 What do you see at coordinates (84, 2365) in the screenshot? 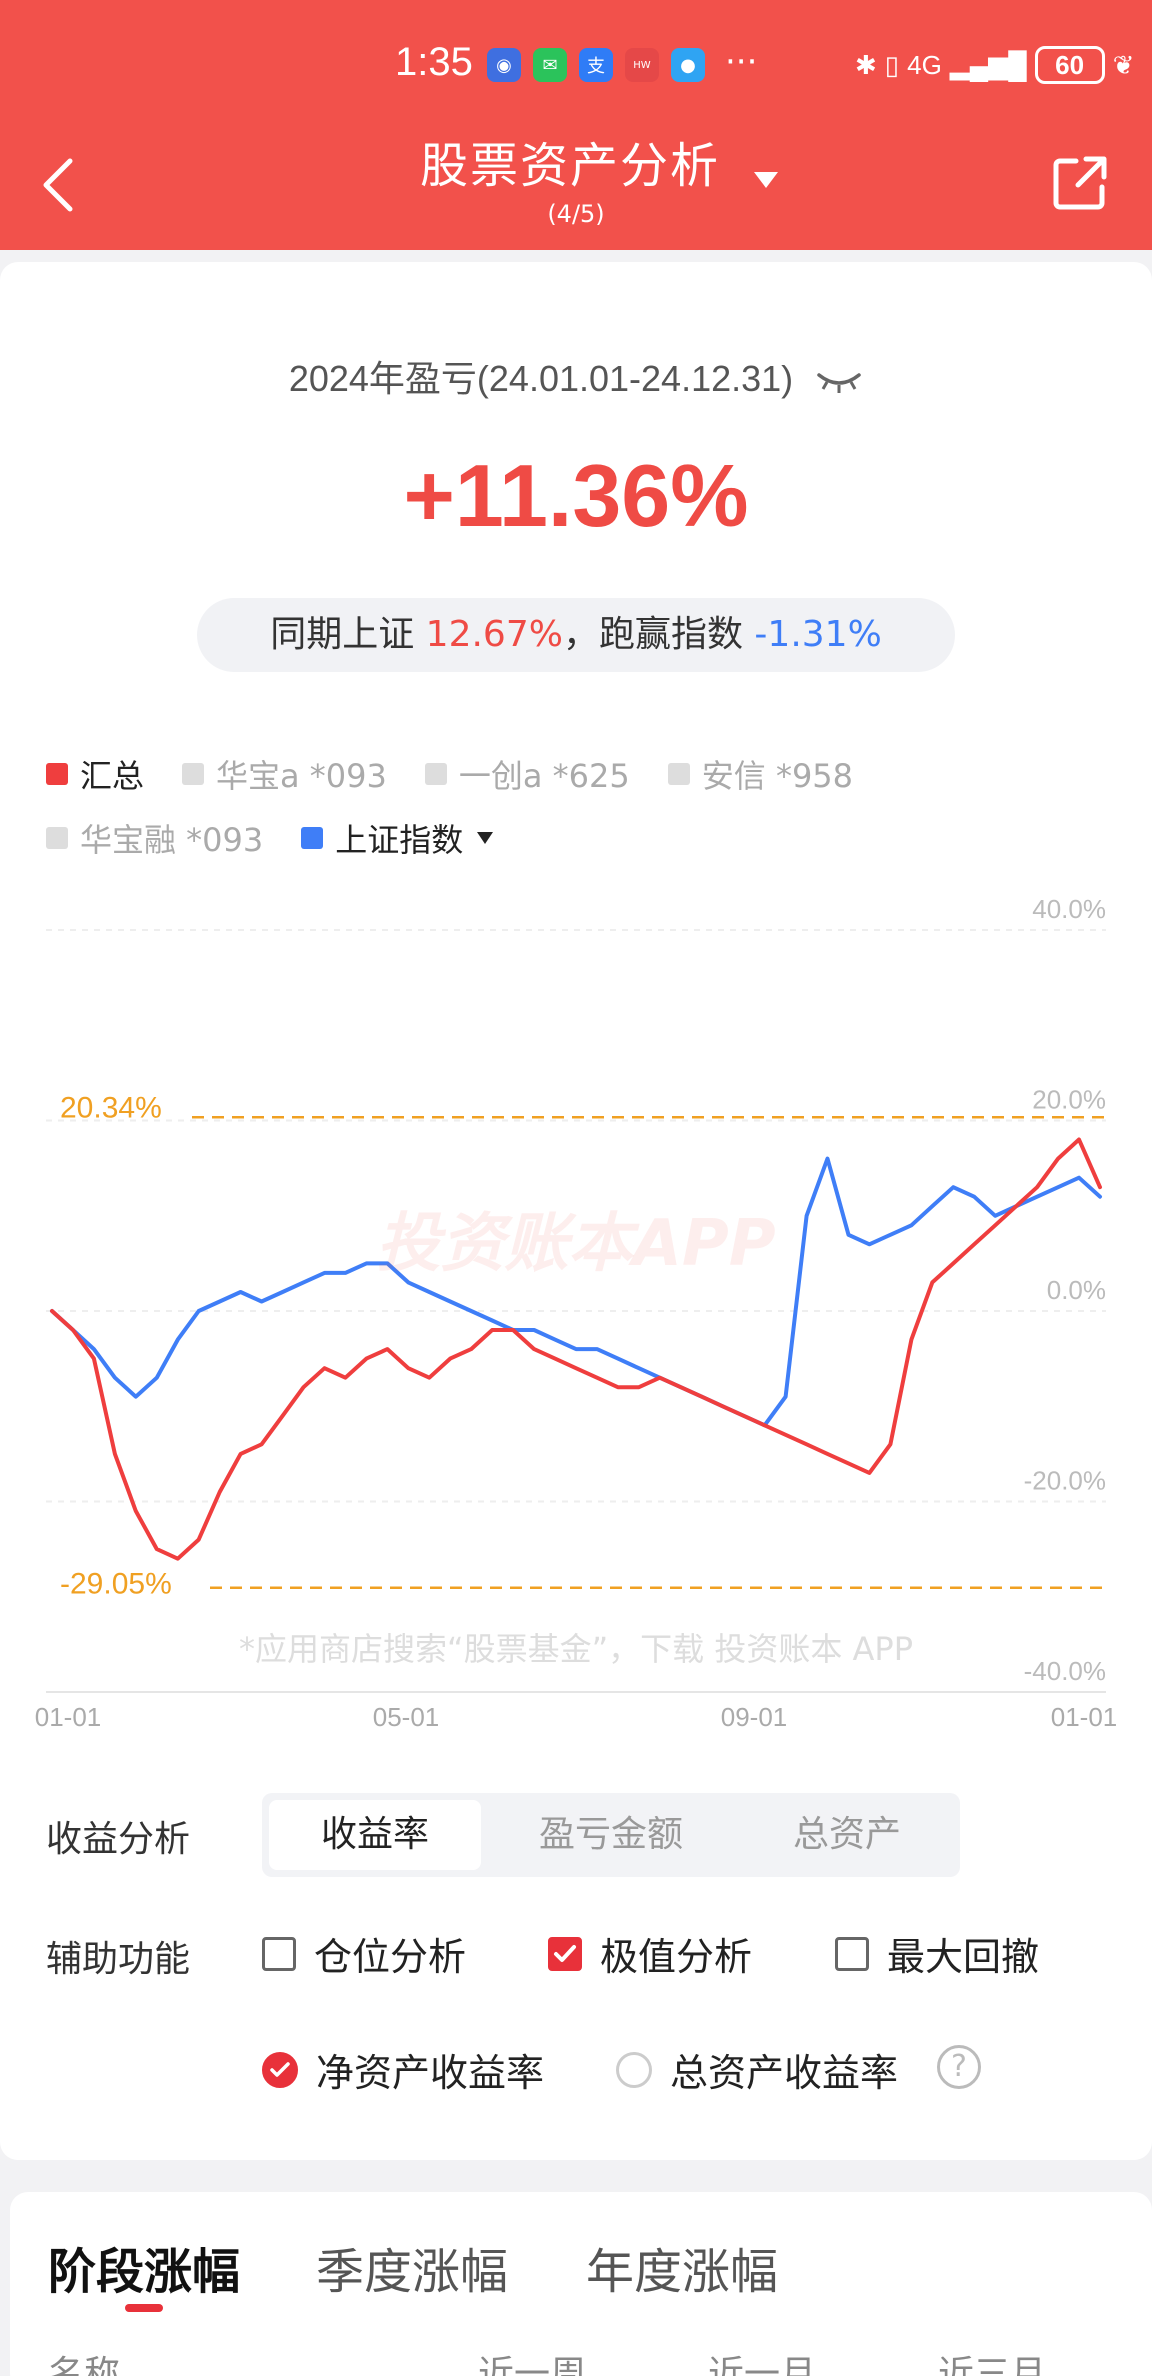
I see `col-name: 名称` at bounding box center [84, 2365].